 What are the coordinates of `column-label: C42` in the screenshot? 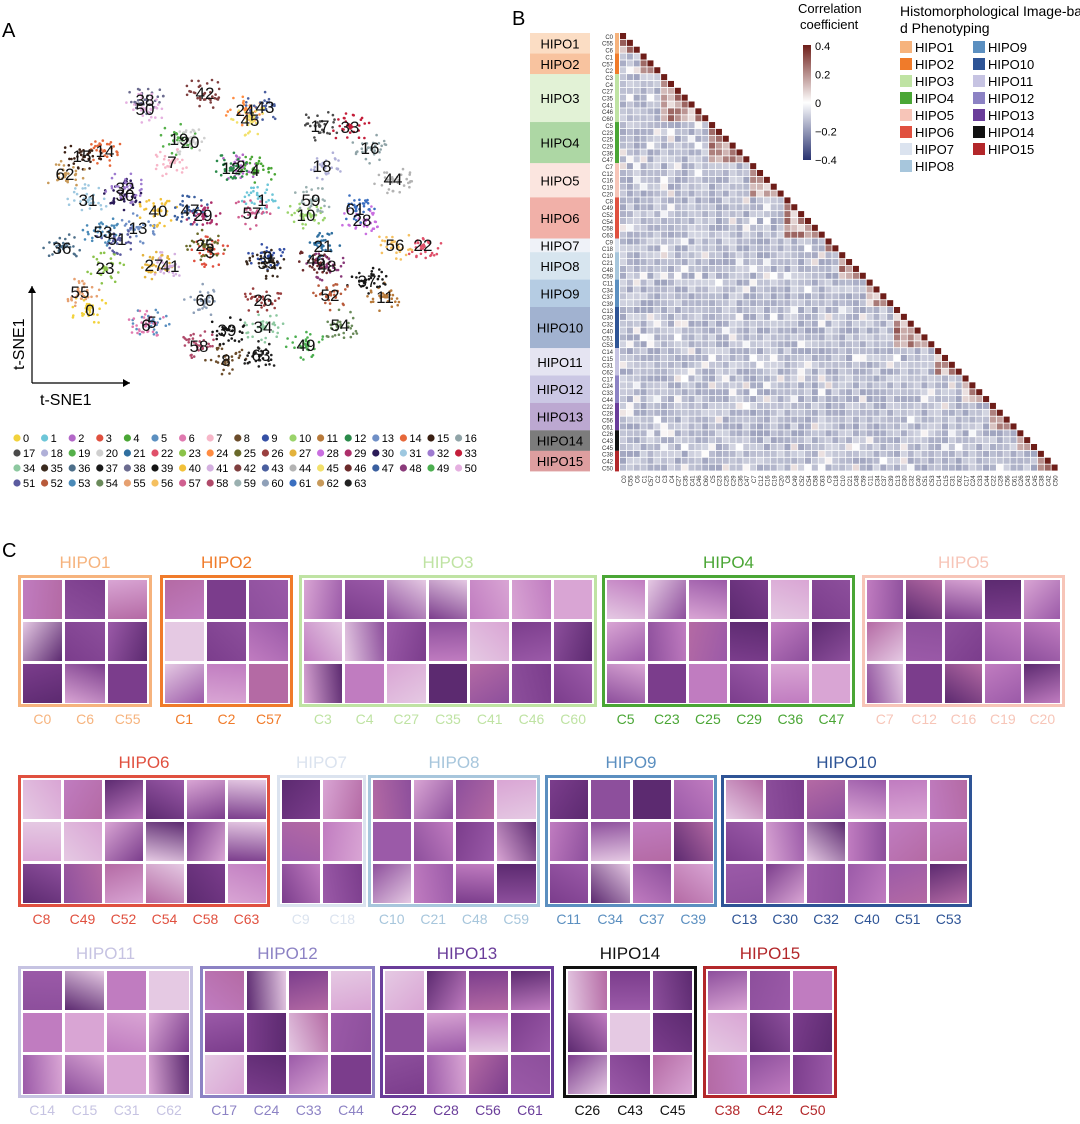 It's located at (1050, 481).